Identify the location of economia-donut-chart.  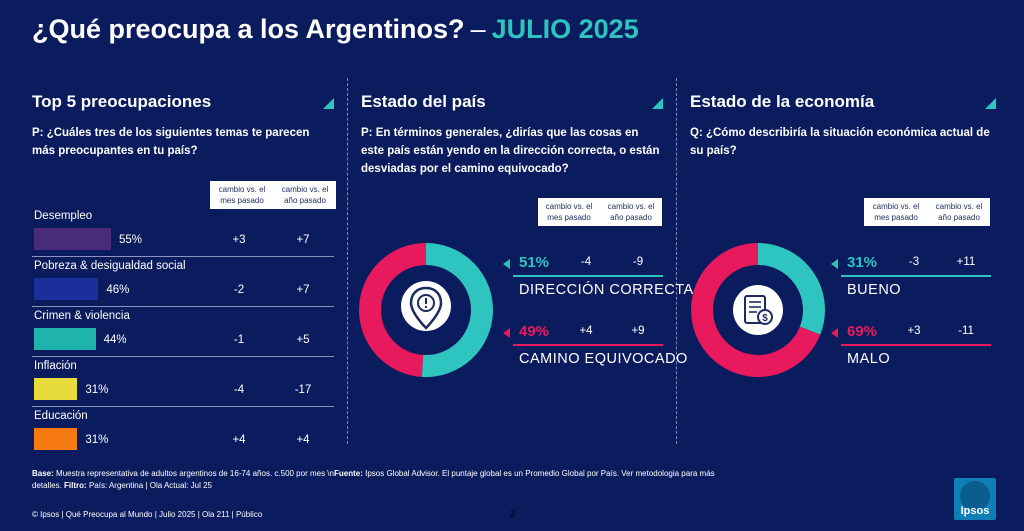
(758, 310).